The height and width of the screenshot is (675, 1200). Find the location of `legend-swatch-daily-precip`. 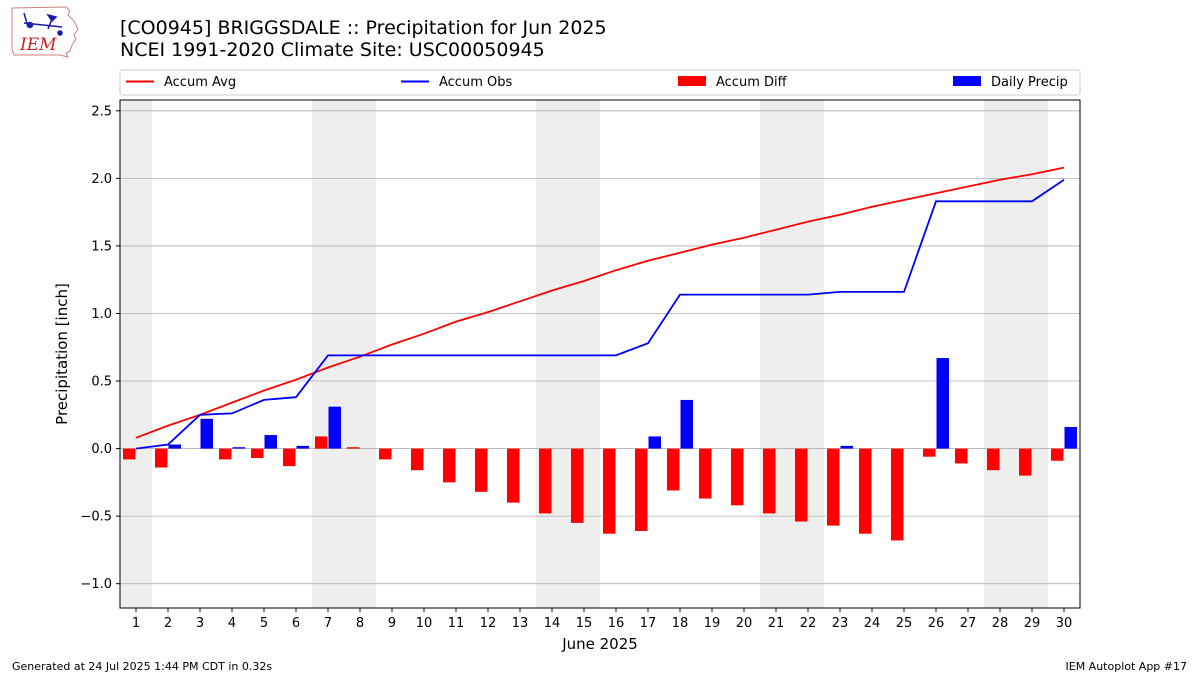

legend-swatch-daily-precip is located at coordinates (967, 81).